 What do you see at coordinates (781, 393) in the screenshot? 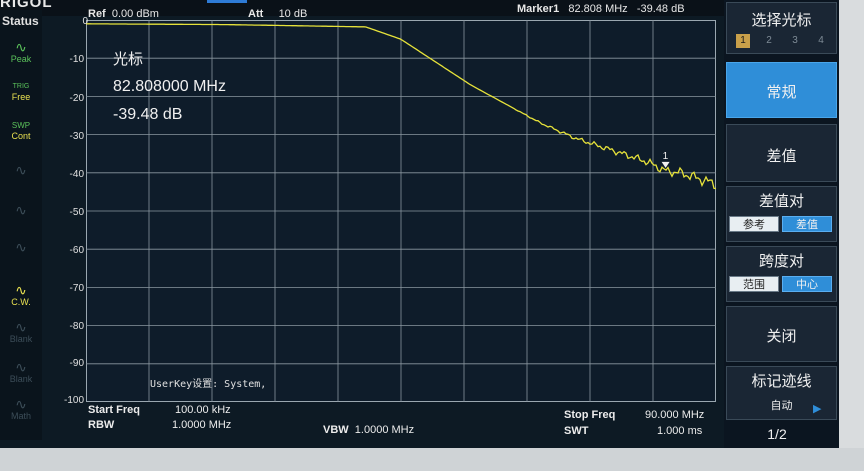
I see `softkey-marker-trace: 标记迹线 自动` at bounding box center [781, 393].